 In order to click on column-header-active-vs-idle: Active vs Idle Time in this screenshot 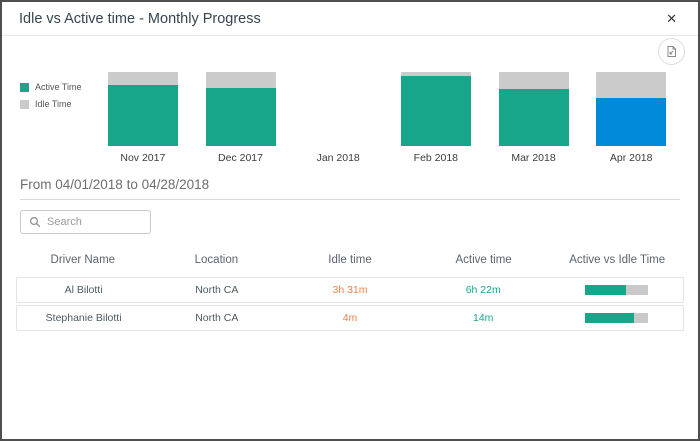, I will do `click(617, 260)`.